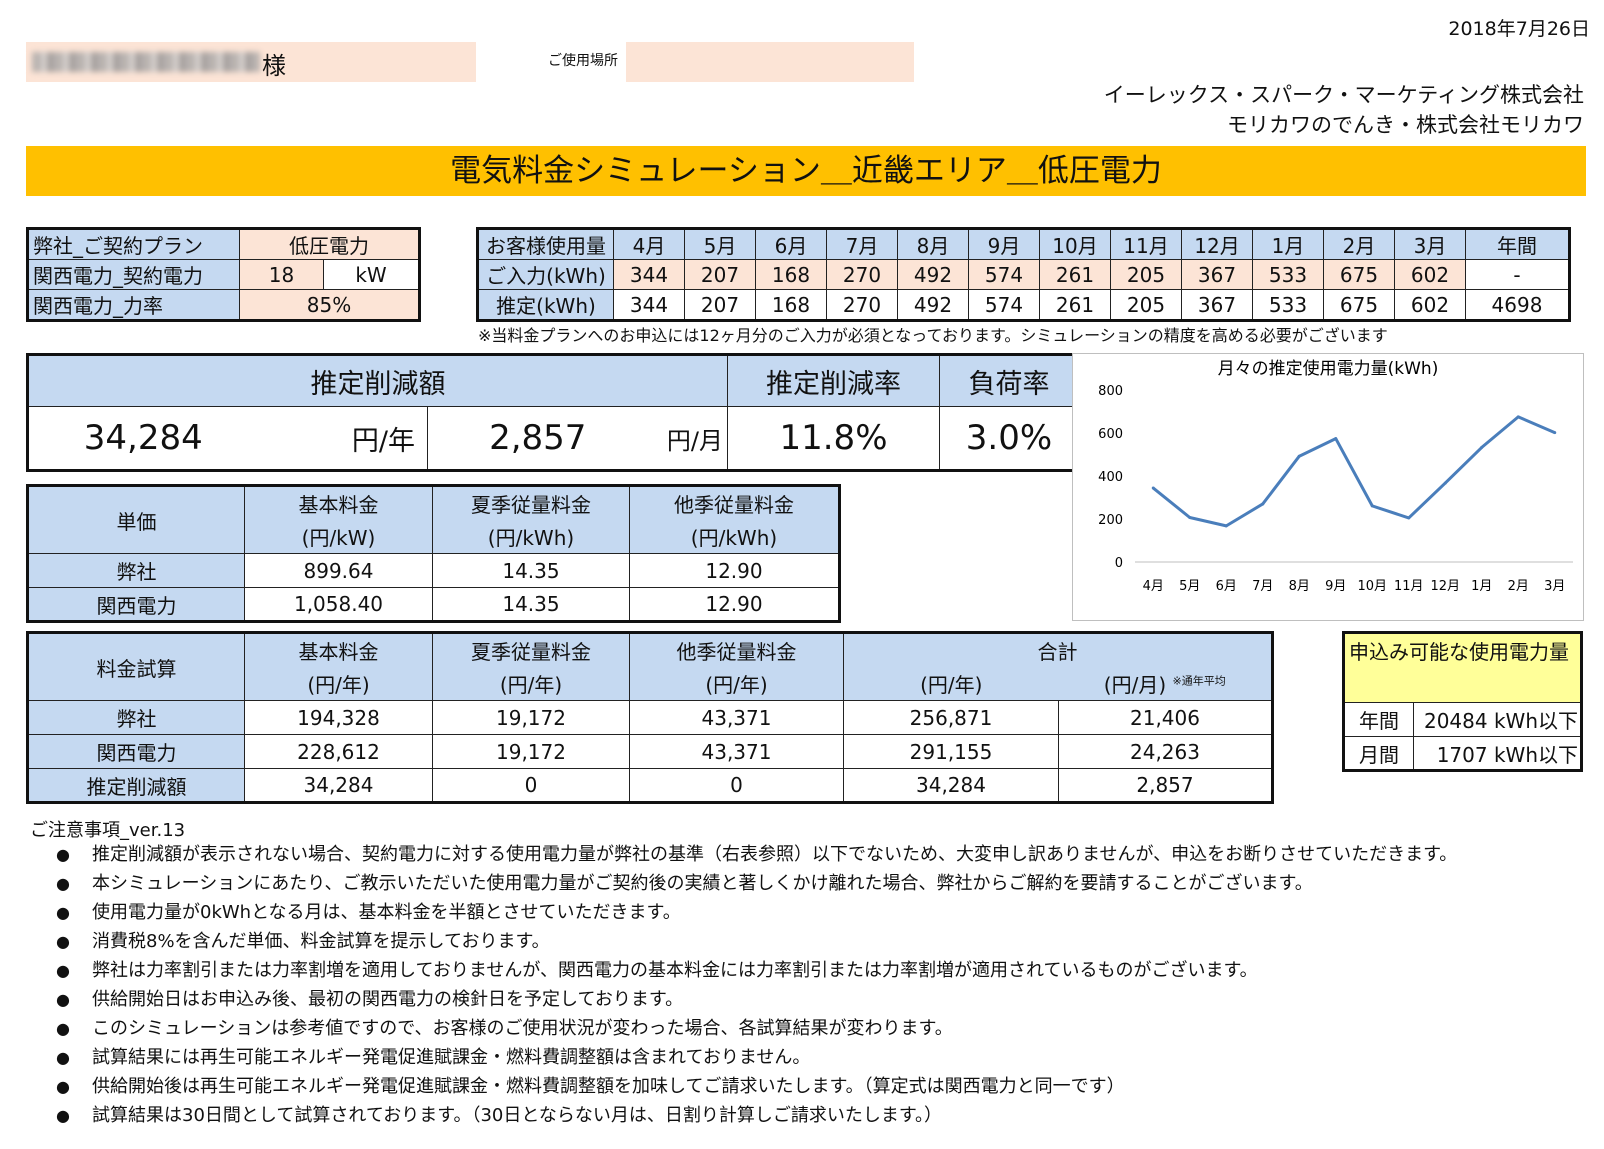  I want to click on estimated-usage-cell: 344, so click(649, 305).